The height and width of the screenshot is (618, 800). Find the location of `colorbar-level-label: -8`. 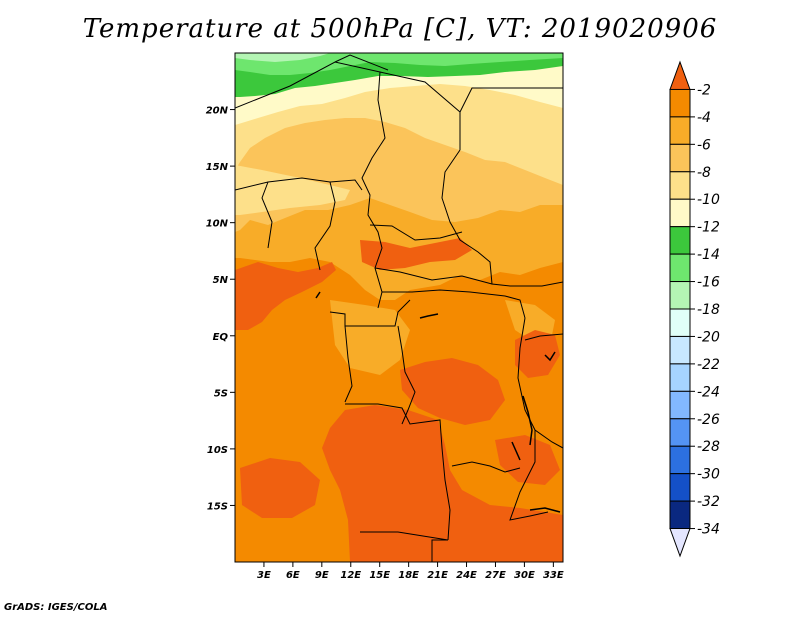

colorbar-level-label: -8 is located at coordinates (704, 173).